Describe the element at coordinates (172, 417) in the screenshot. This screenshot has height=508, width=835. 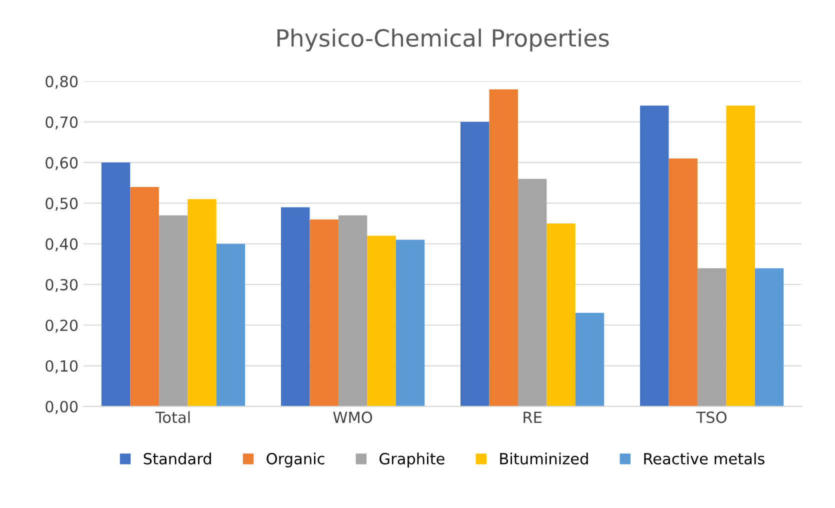
I see `x-tick-label: Total` at that location.